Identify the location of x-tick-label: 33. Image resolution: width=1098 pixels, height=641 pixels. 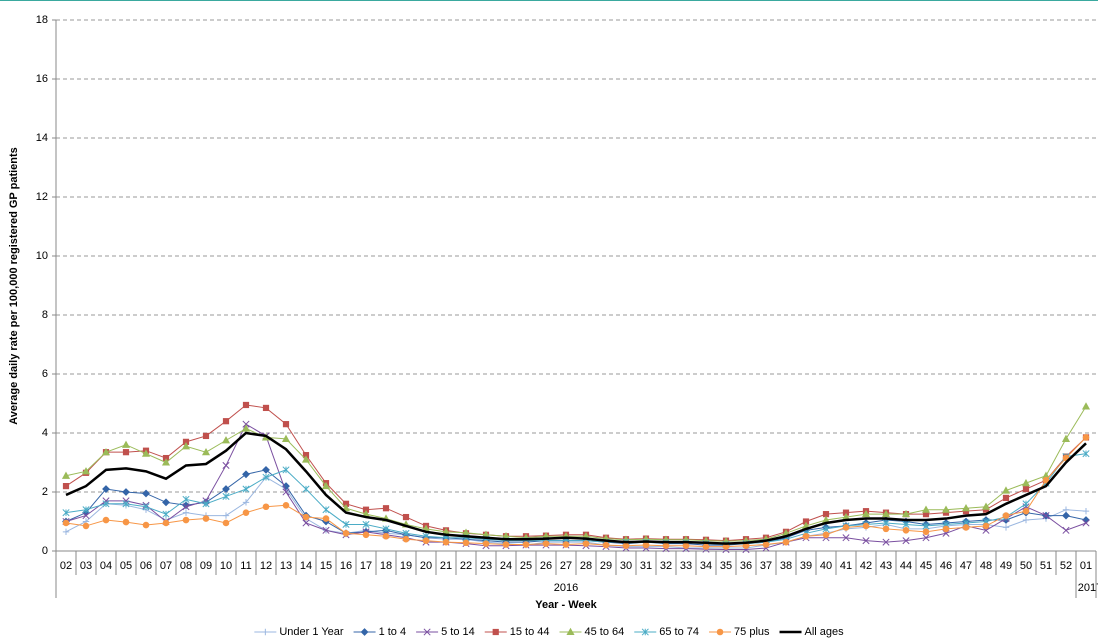
(686, 566).